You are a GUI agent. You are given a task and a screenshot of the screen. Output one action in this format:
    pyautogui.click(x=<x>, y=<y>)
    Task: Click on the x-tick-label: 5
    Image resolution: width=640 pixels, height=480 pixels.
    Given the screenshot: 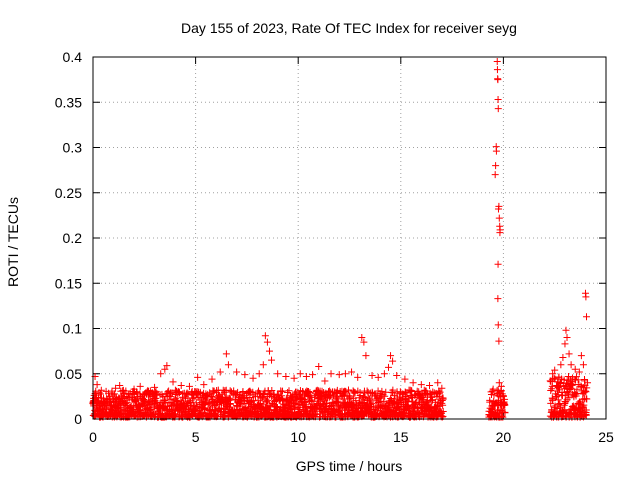 What is the action you would take?
    pyautogui.click(x=196, y=437)
    